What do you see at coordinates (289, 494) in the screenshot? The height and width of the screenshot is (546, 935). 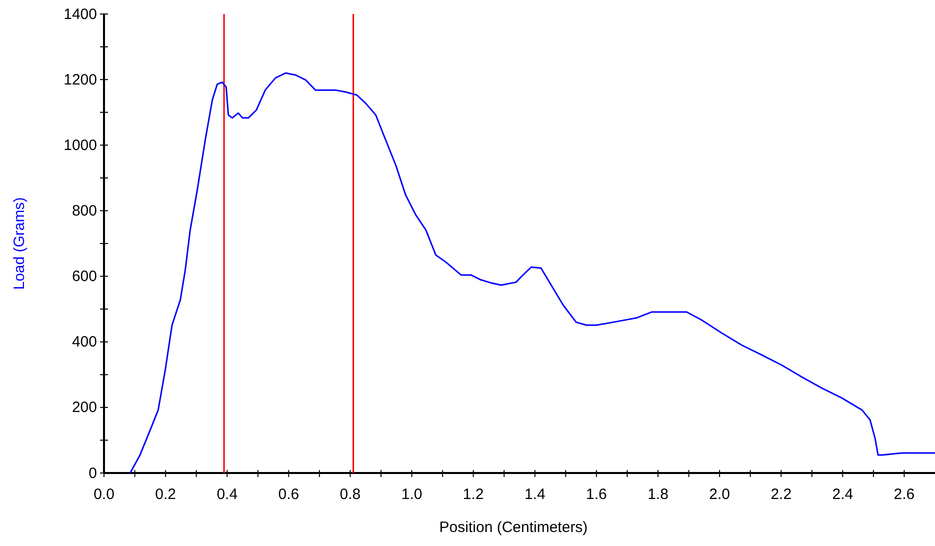 I see `x-tick-label: 0.6` at bounding box center [289, 494].